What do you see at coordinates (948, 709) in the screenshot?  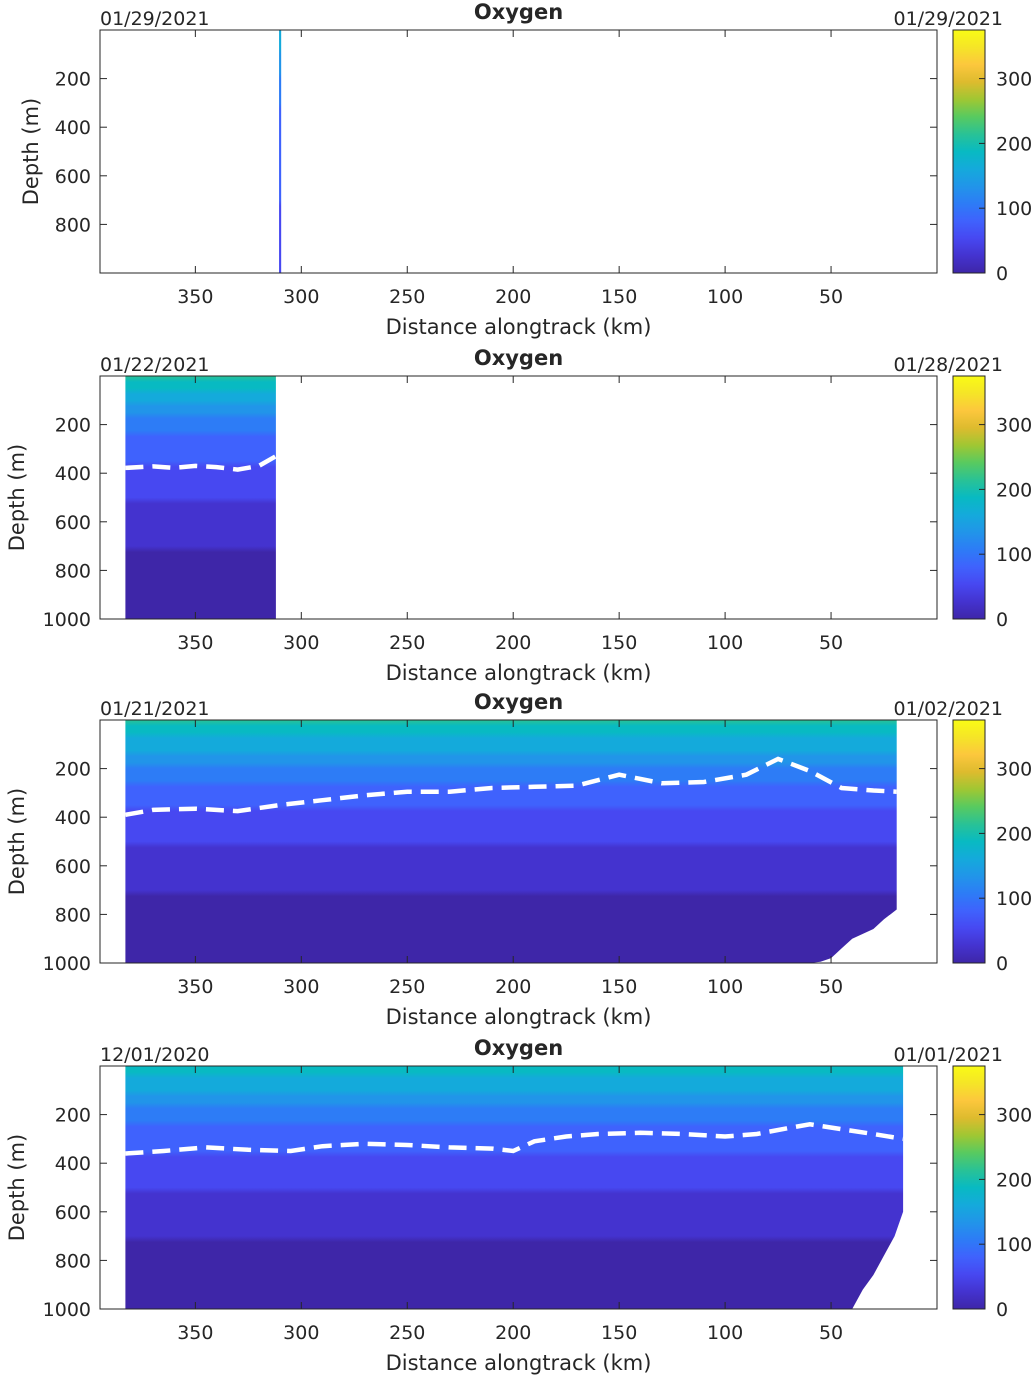 I see `date-right-label: 01/02/2021` at bounding box center [948, 709].